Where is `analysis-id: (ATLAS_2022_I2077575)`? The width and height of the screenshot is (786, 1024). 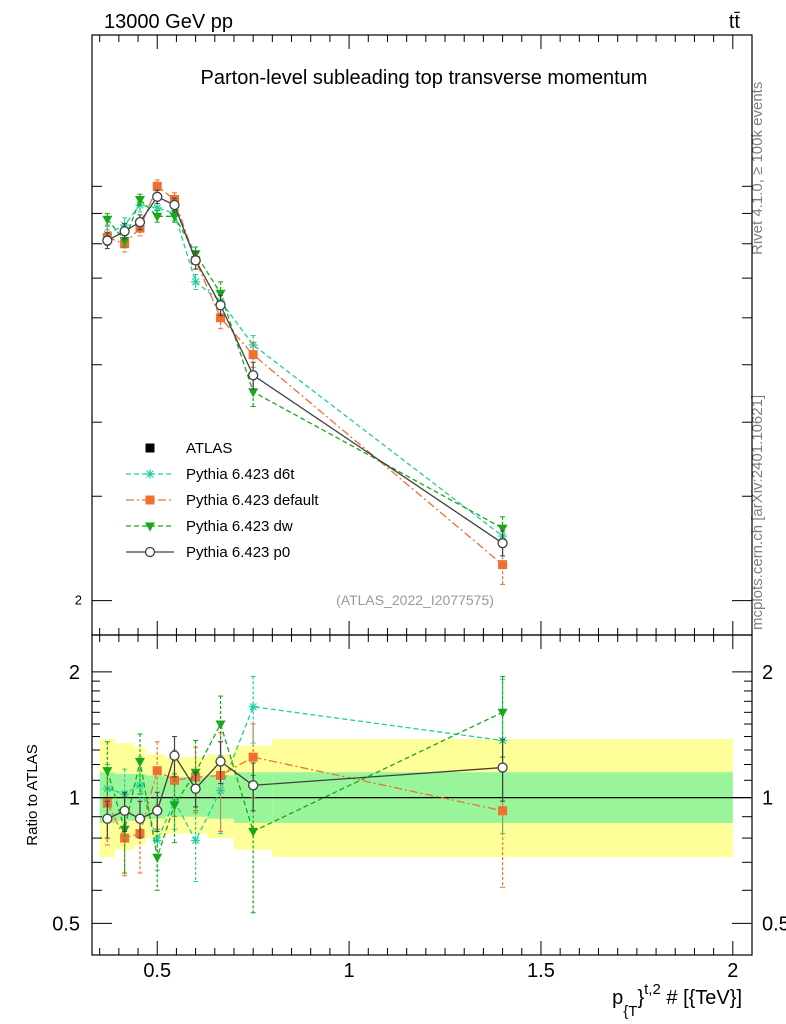
analysis-id: (ATLAS_2022_I2077575) is located at coordinates (415, 600).